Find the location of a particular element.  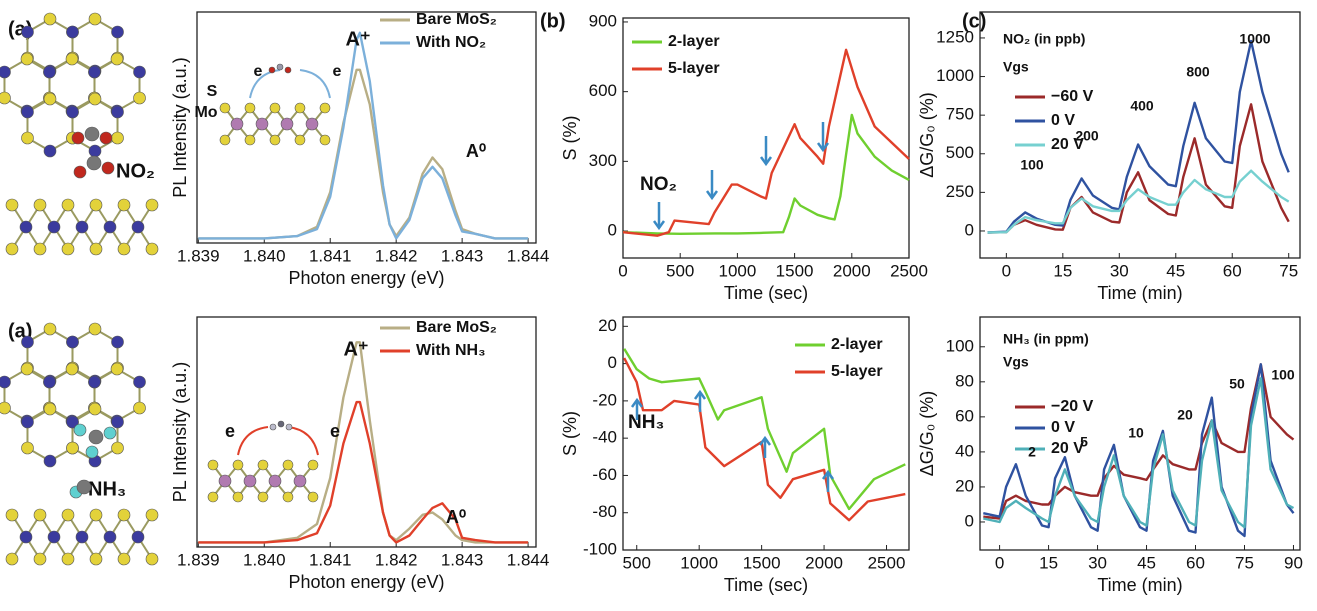

y-tick-label: 250 is located at coordinates (960, 191).